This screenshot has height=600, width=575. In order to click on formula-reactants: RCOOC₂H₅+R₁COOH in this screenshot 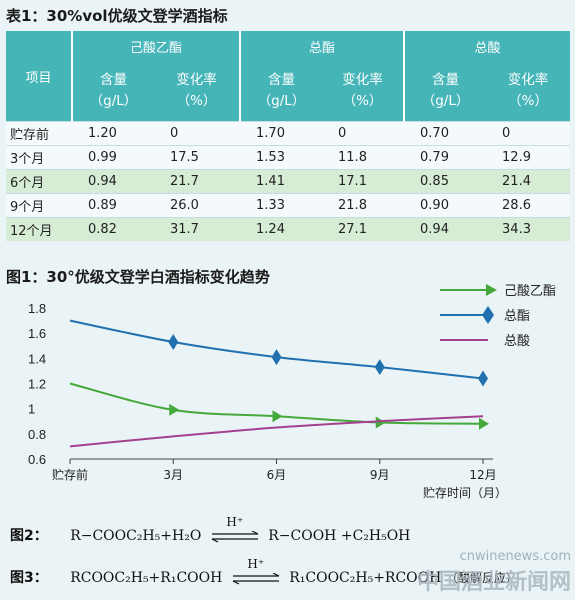, I will do `click(146, 578)`.